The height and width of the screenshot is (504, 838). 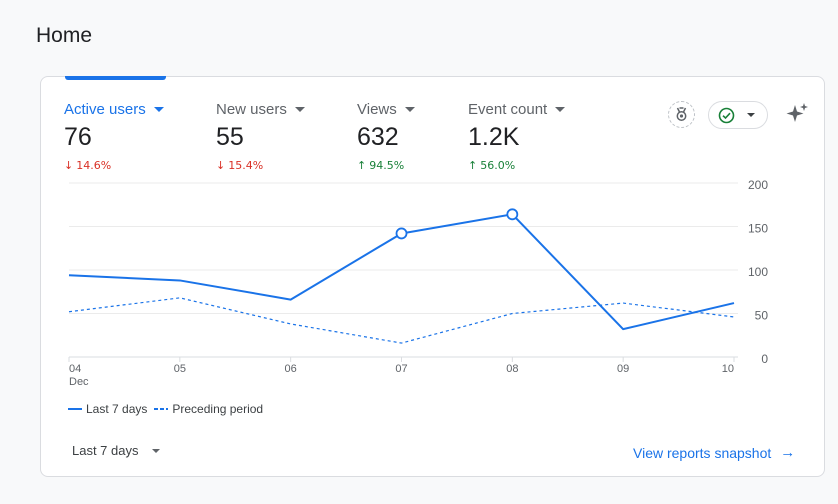 I want to click on metric-dropdown: Event count, so click(x=517, y=109).